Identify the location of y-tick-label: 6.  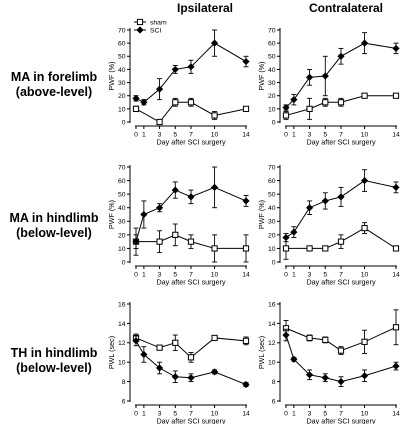
(124, 401).